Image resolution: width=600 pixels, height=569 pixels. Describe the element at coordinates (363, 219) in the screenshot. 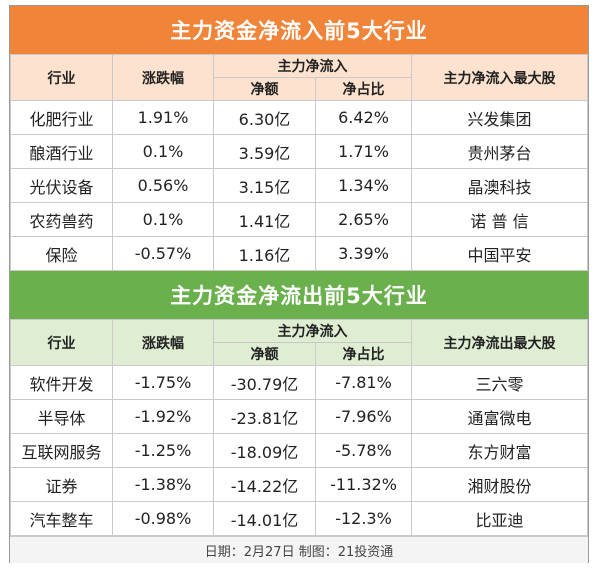

I see `ratio-cell: 2.65%` at that location.